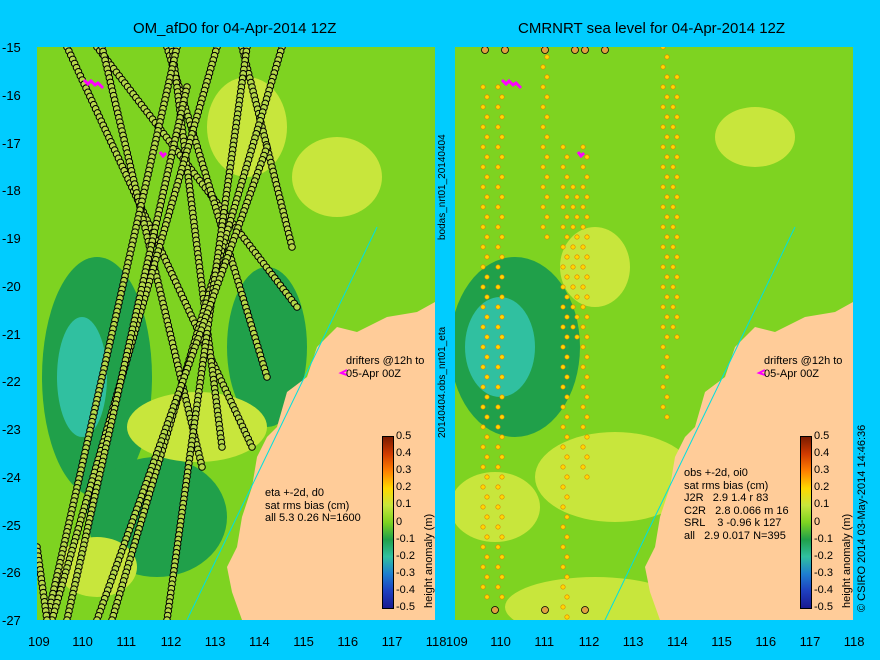 The image size is (880, 660). Describe the element at coordinates (457, 641) in the screenshot. I see `x-tick-label-right: 109` at that location.